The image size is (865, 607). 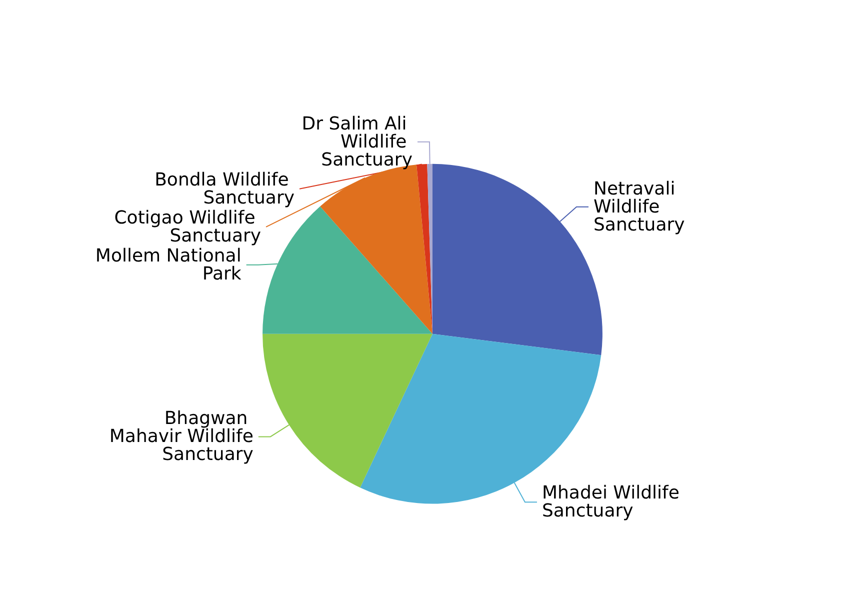 I want to click on slice-label: Cotigao Wildlife Sanctuary, so click(x=188, y=226).